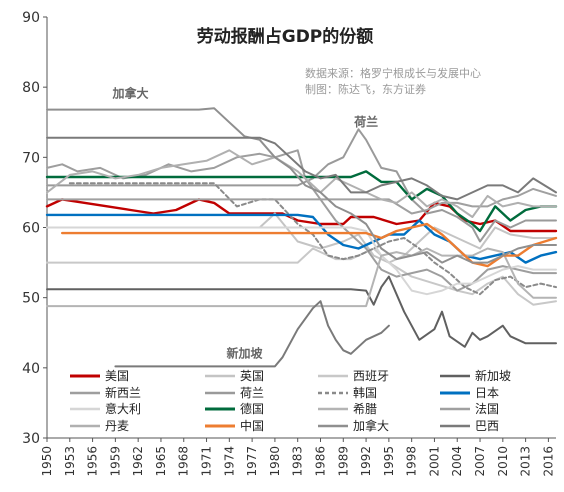 This screenshot has height=492, width=564. I want to click on legend-entry: 希腊, so click(365, 408).